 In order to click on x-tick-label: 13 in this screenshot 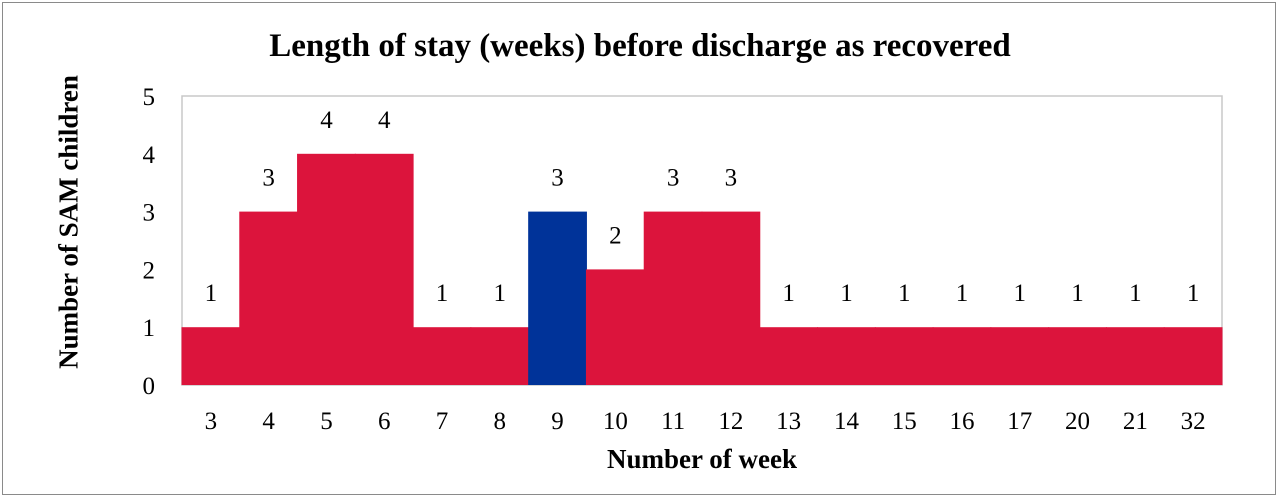, I will do `click(788, 421)`.